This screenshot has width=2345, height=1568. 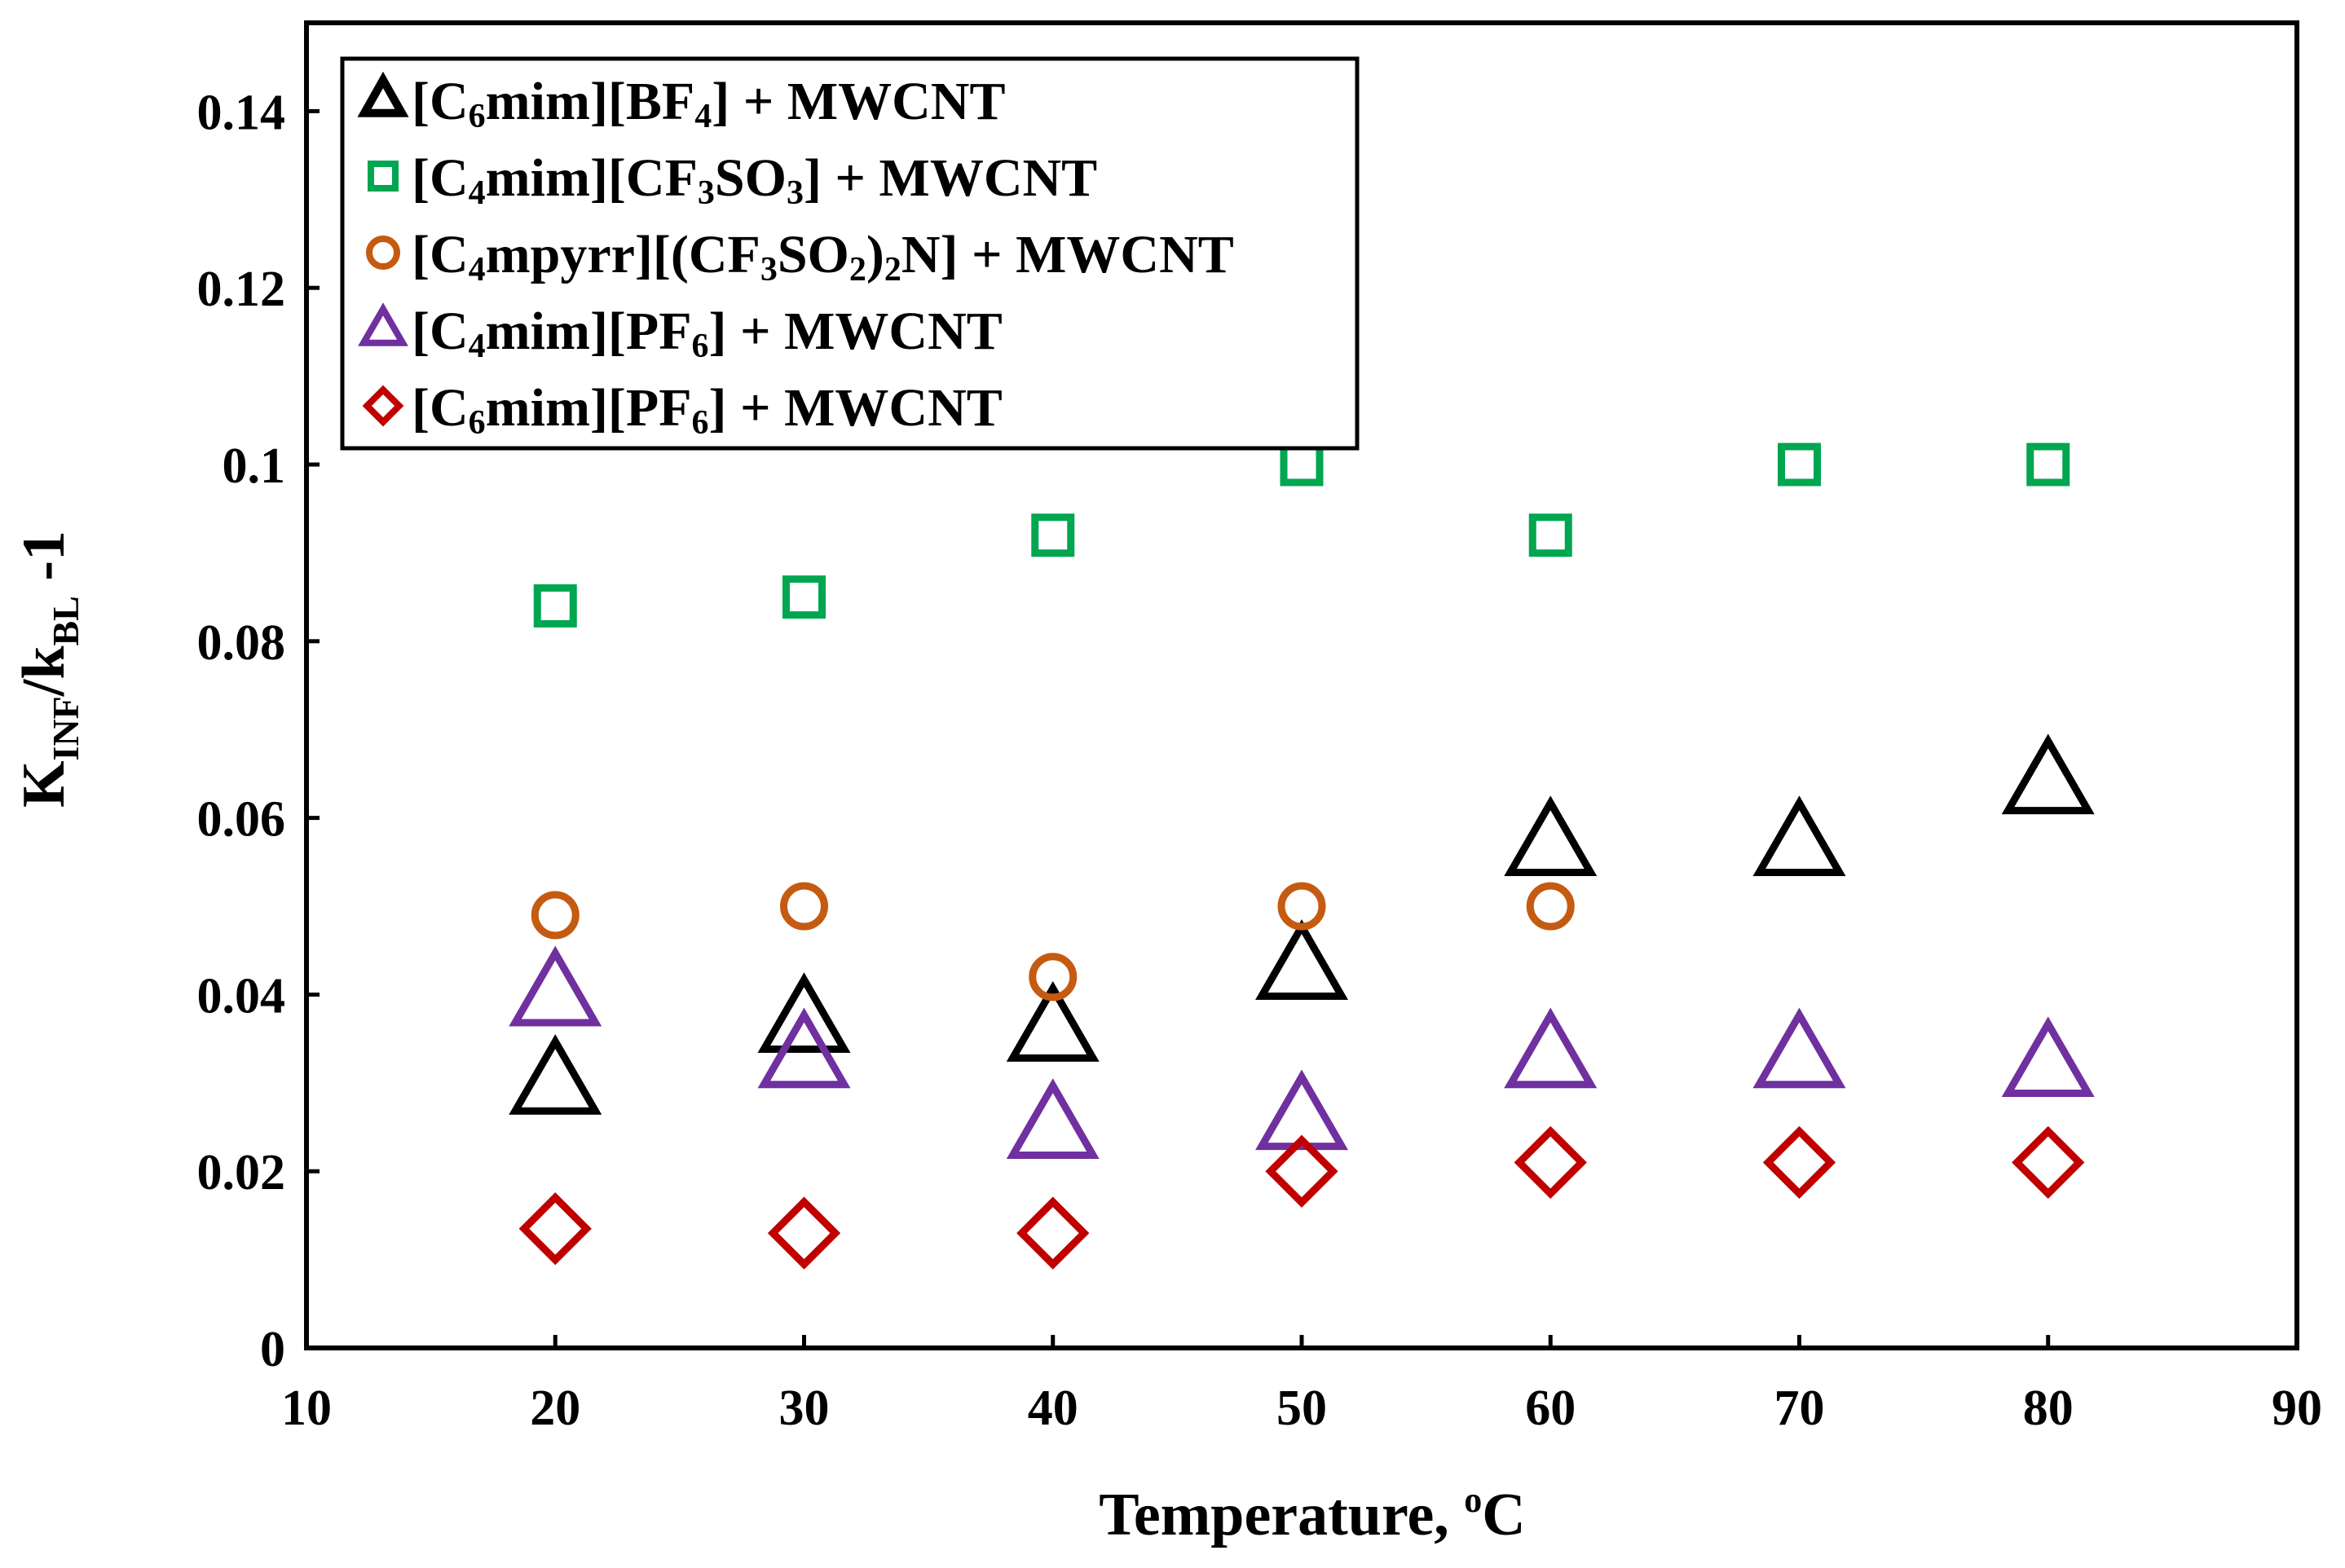 I want to click on y-tick-label: 0.04, so click(x=241, y=996).